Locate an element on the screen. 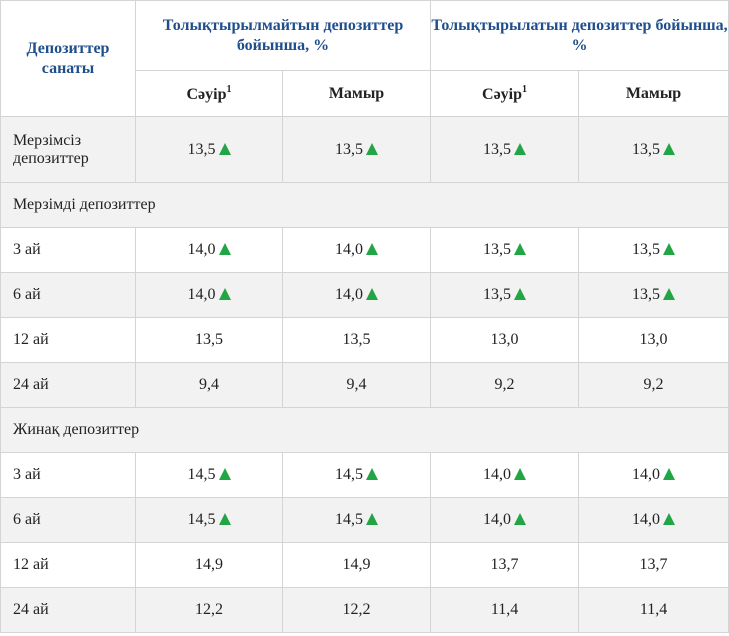 The image size is (729, 636). table-row: 3 ай 14,5 14,5 14,0 14,0 is located at coordinates (364, 475).